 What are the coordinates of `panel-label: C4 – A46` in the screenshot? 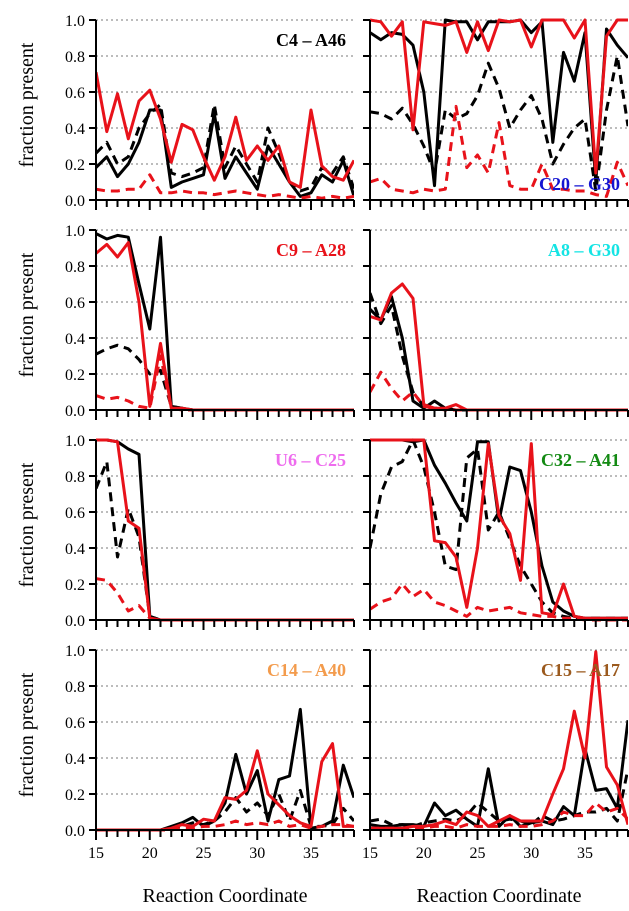 It's located at (311, 40).